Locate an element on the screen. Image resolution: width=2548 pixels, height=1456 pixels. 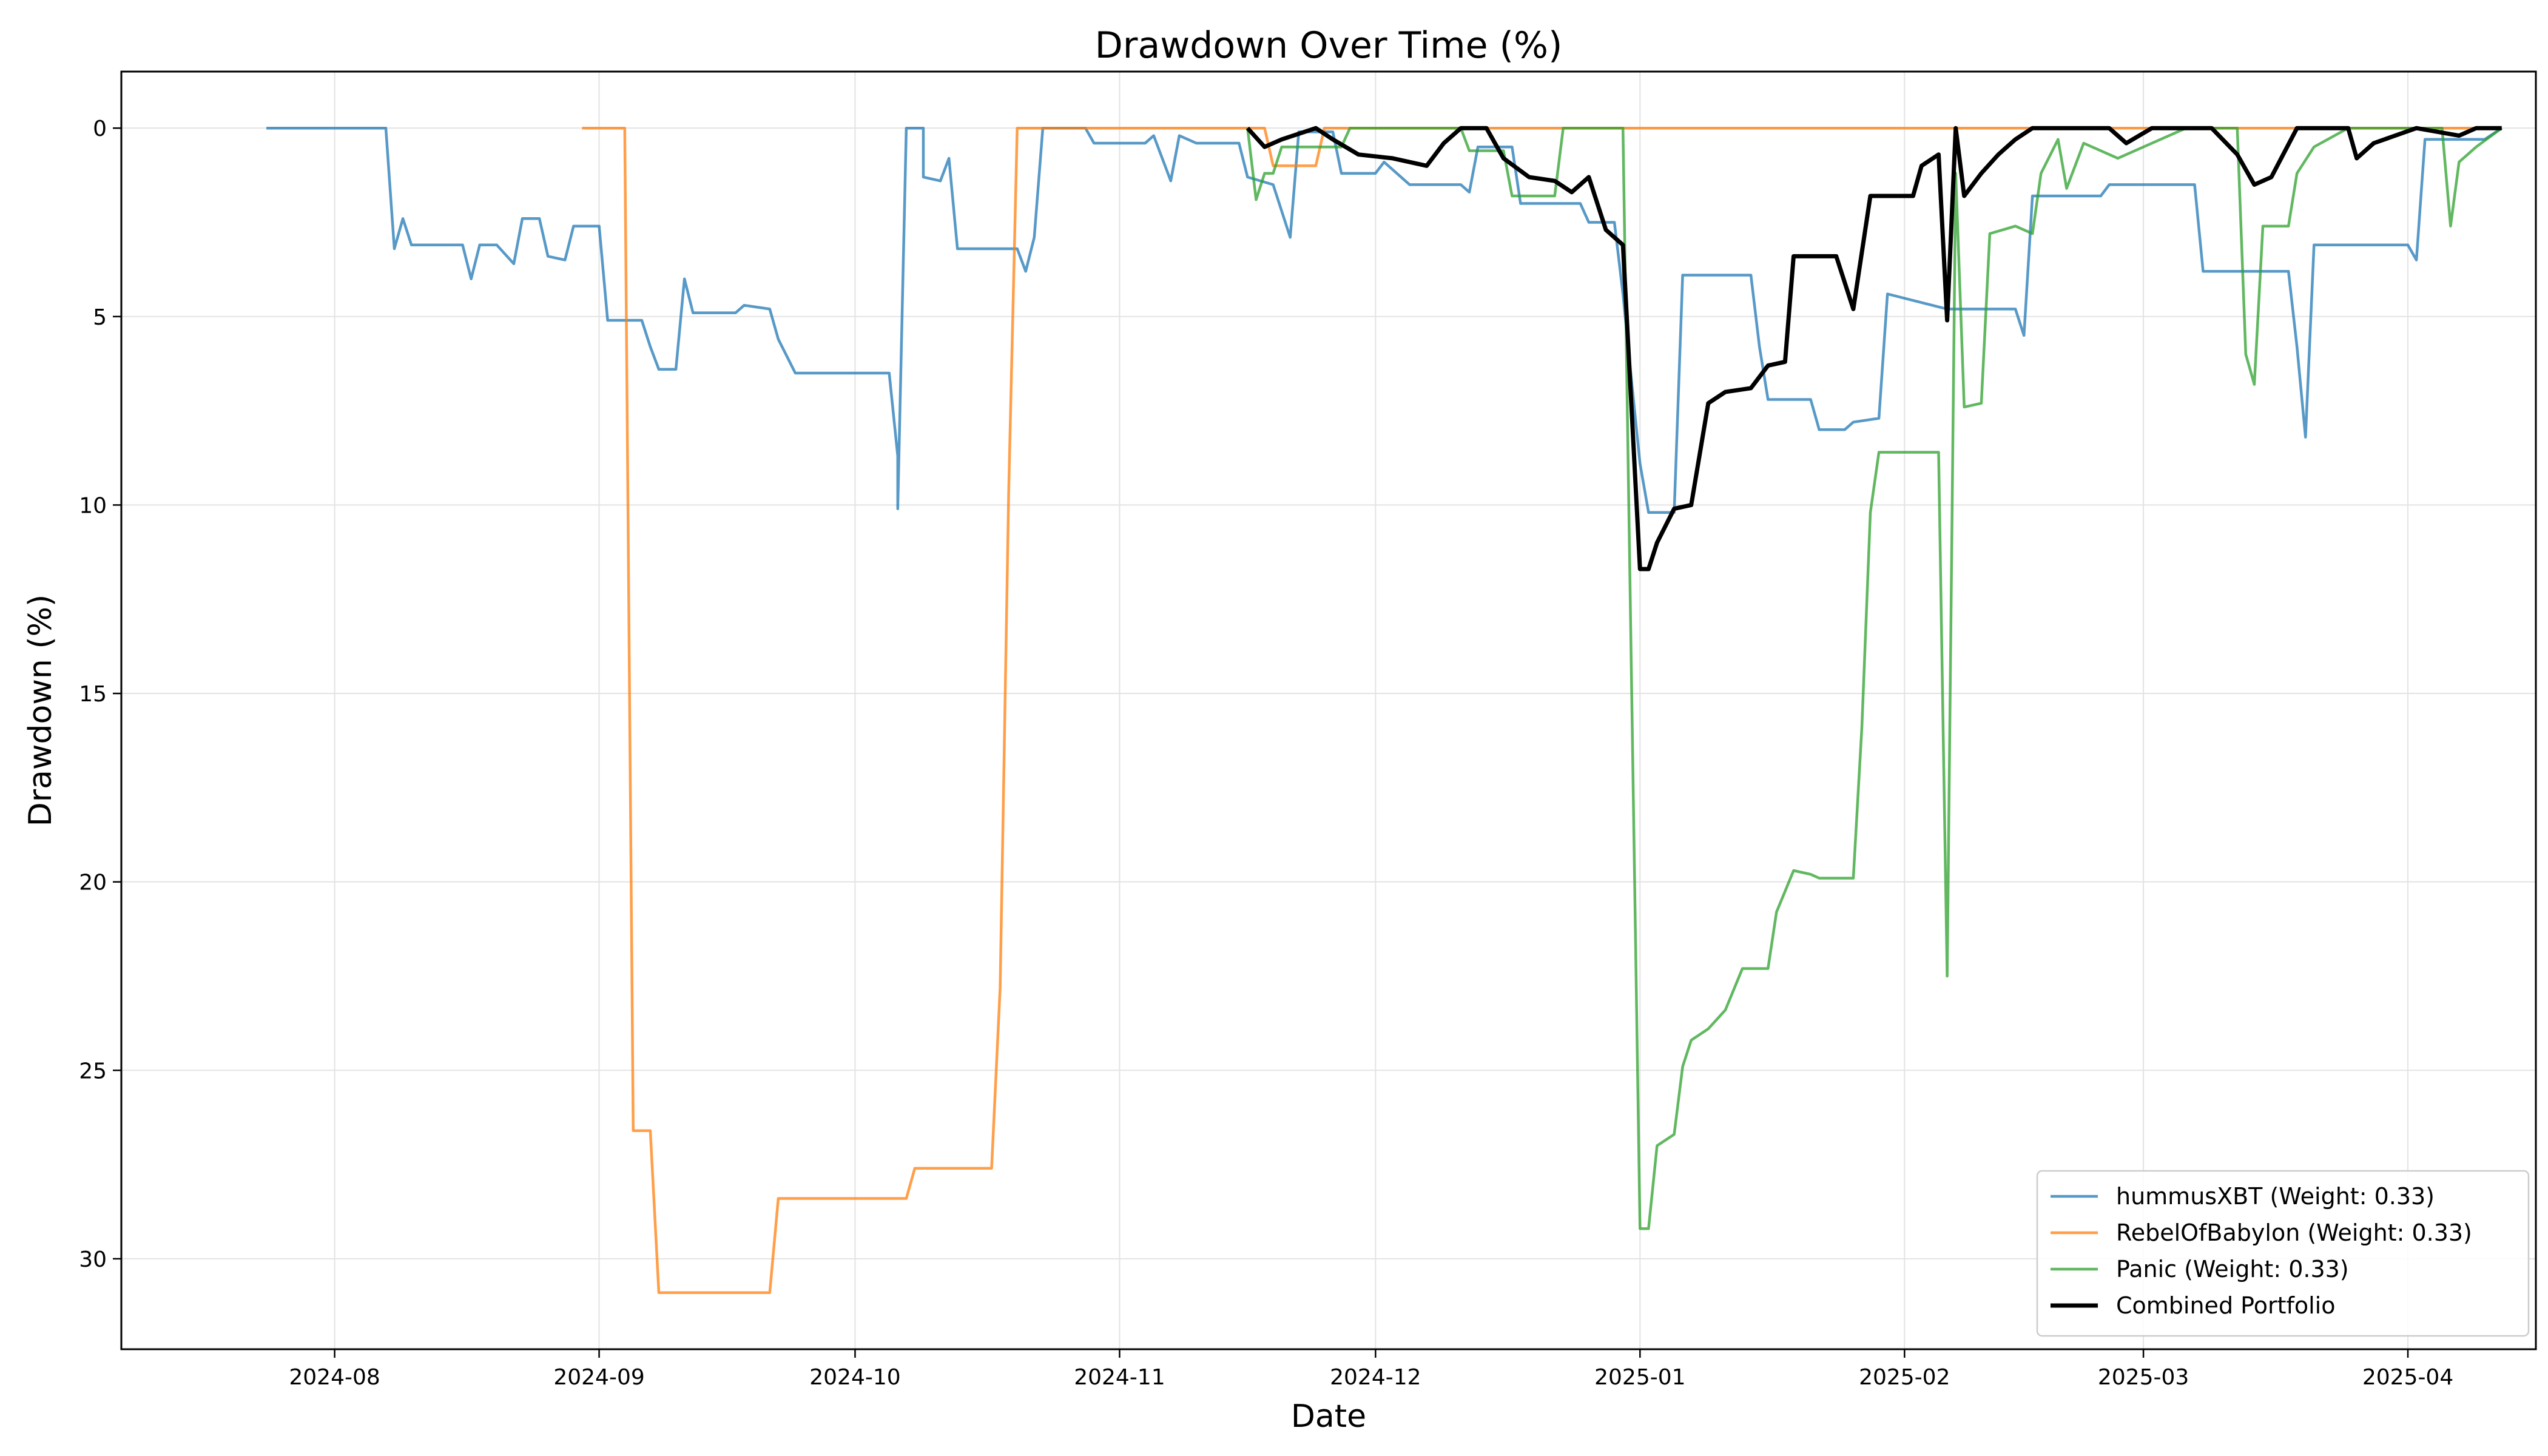
x-tick-label-2: 2024-10 is located at coordinates (854, 1377).